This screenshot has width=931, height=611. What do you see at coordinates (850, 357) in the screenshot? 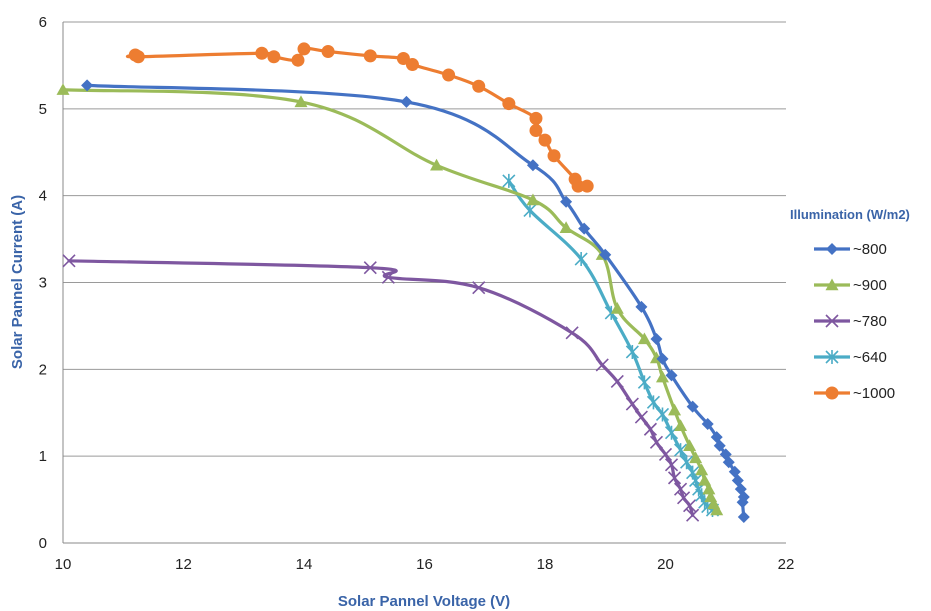
I see `legend-item: ~640` at bounding box center [850, 357].